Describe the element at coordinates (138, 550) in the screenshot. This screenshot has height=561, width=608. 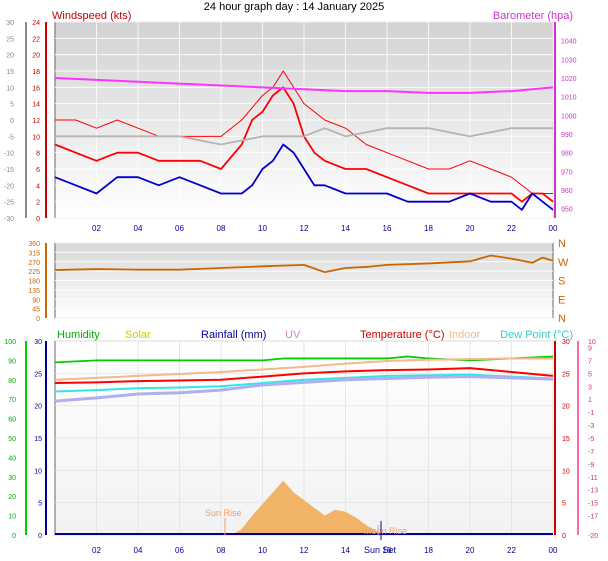
I see `atmosphere-x-tick-label: 04` at that location.